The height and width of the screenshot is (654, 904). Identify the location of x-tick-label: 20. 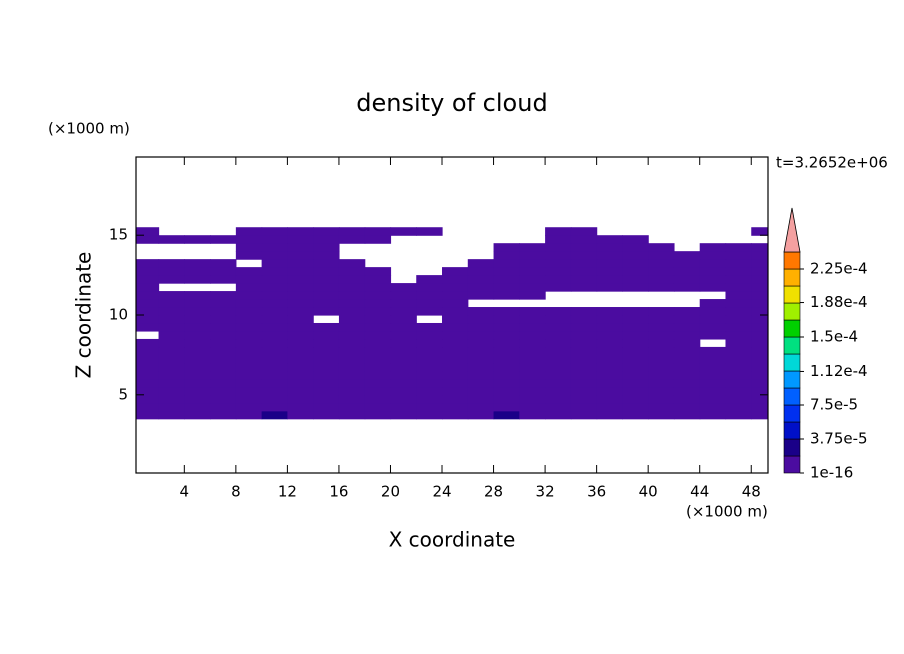
(390, 492).